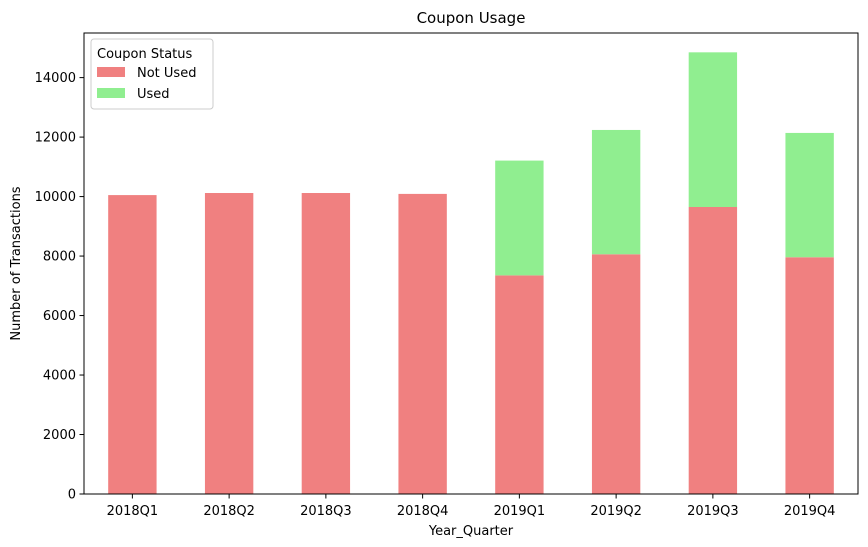  I want to click on y-tick-label: 12000, so click(55, 138).